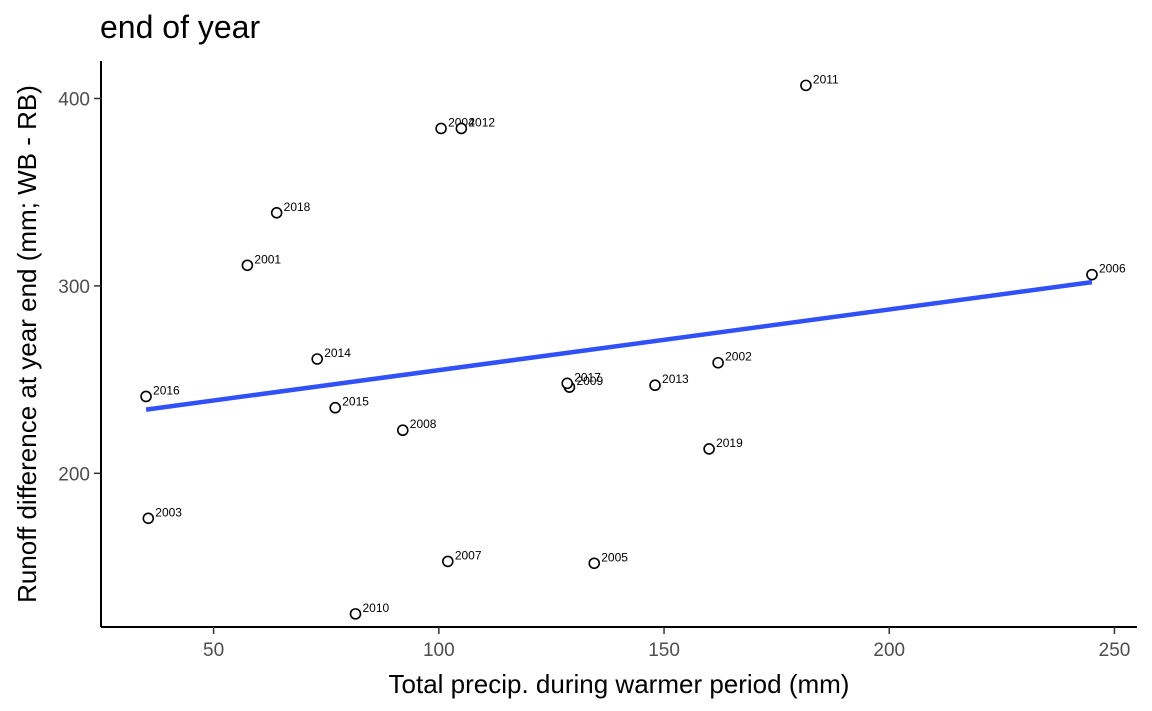 This screenshot has width=1152, height=711. What do you see at coordinates (614, 557) in the screenshot?
I see `data-point-label: 2005` at bounding box center [614, 557].